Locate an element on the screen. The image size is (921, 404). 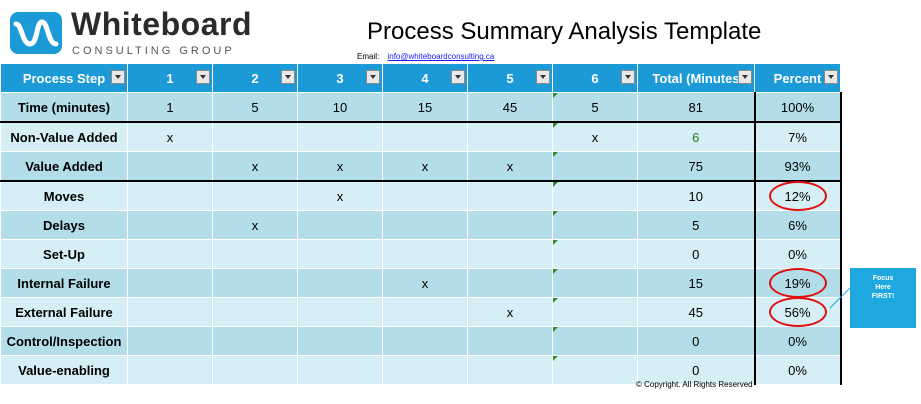
percent-cell: 56% is located at coordinates (797, 312).